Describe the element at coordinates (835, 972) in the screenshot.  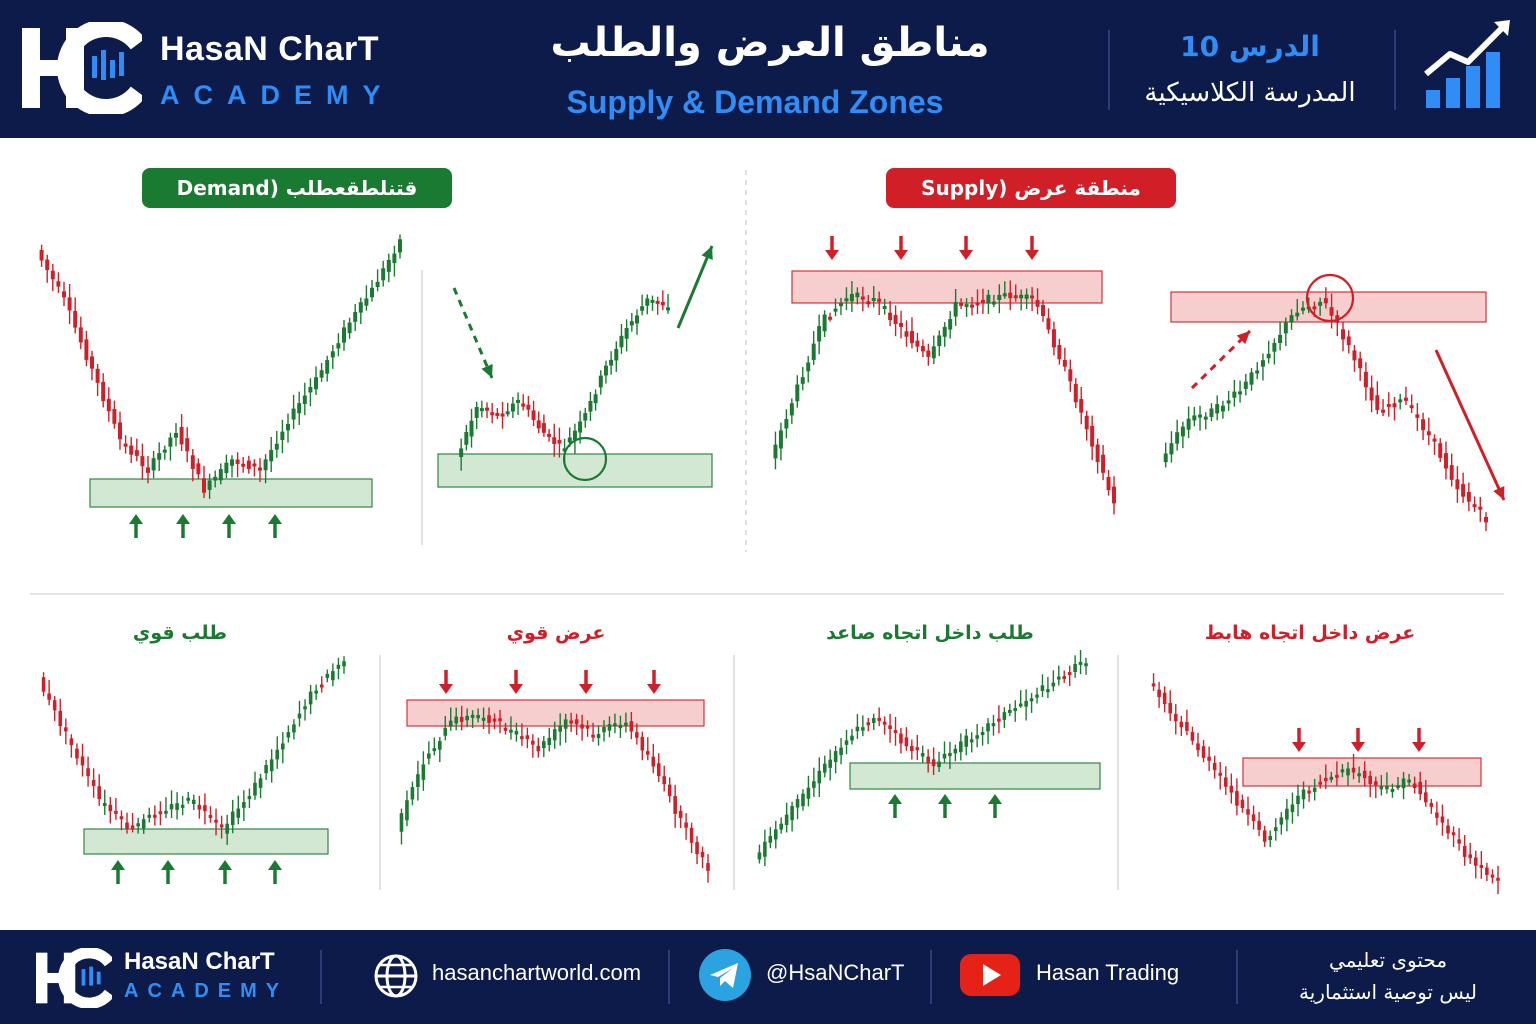
I see `telegram-link: @HsaNCharT` at that location.